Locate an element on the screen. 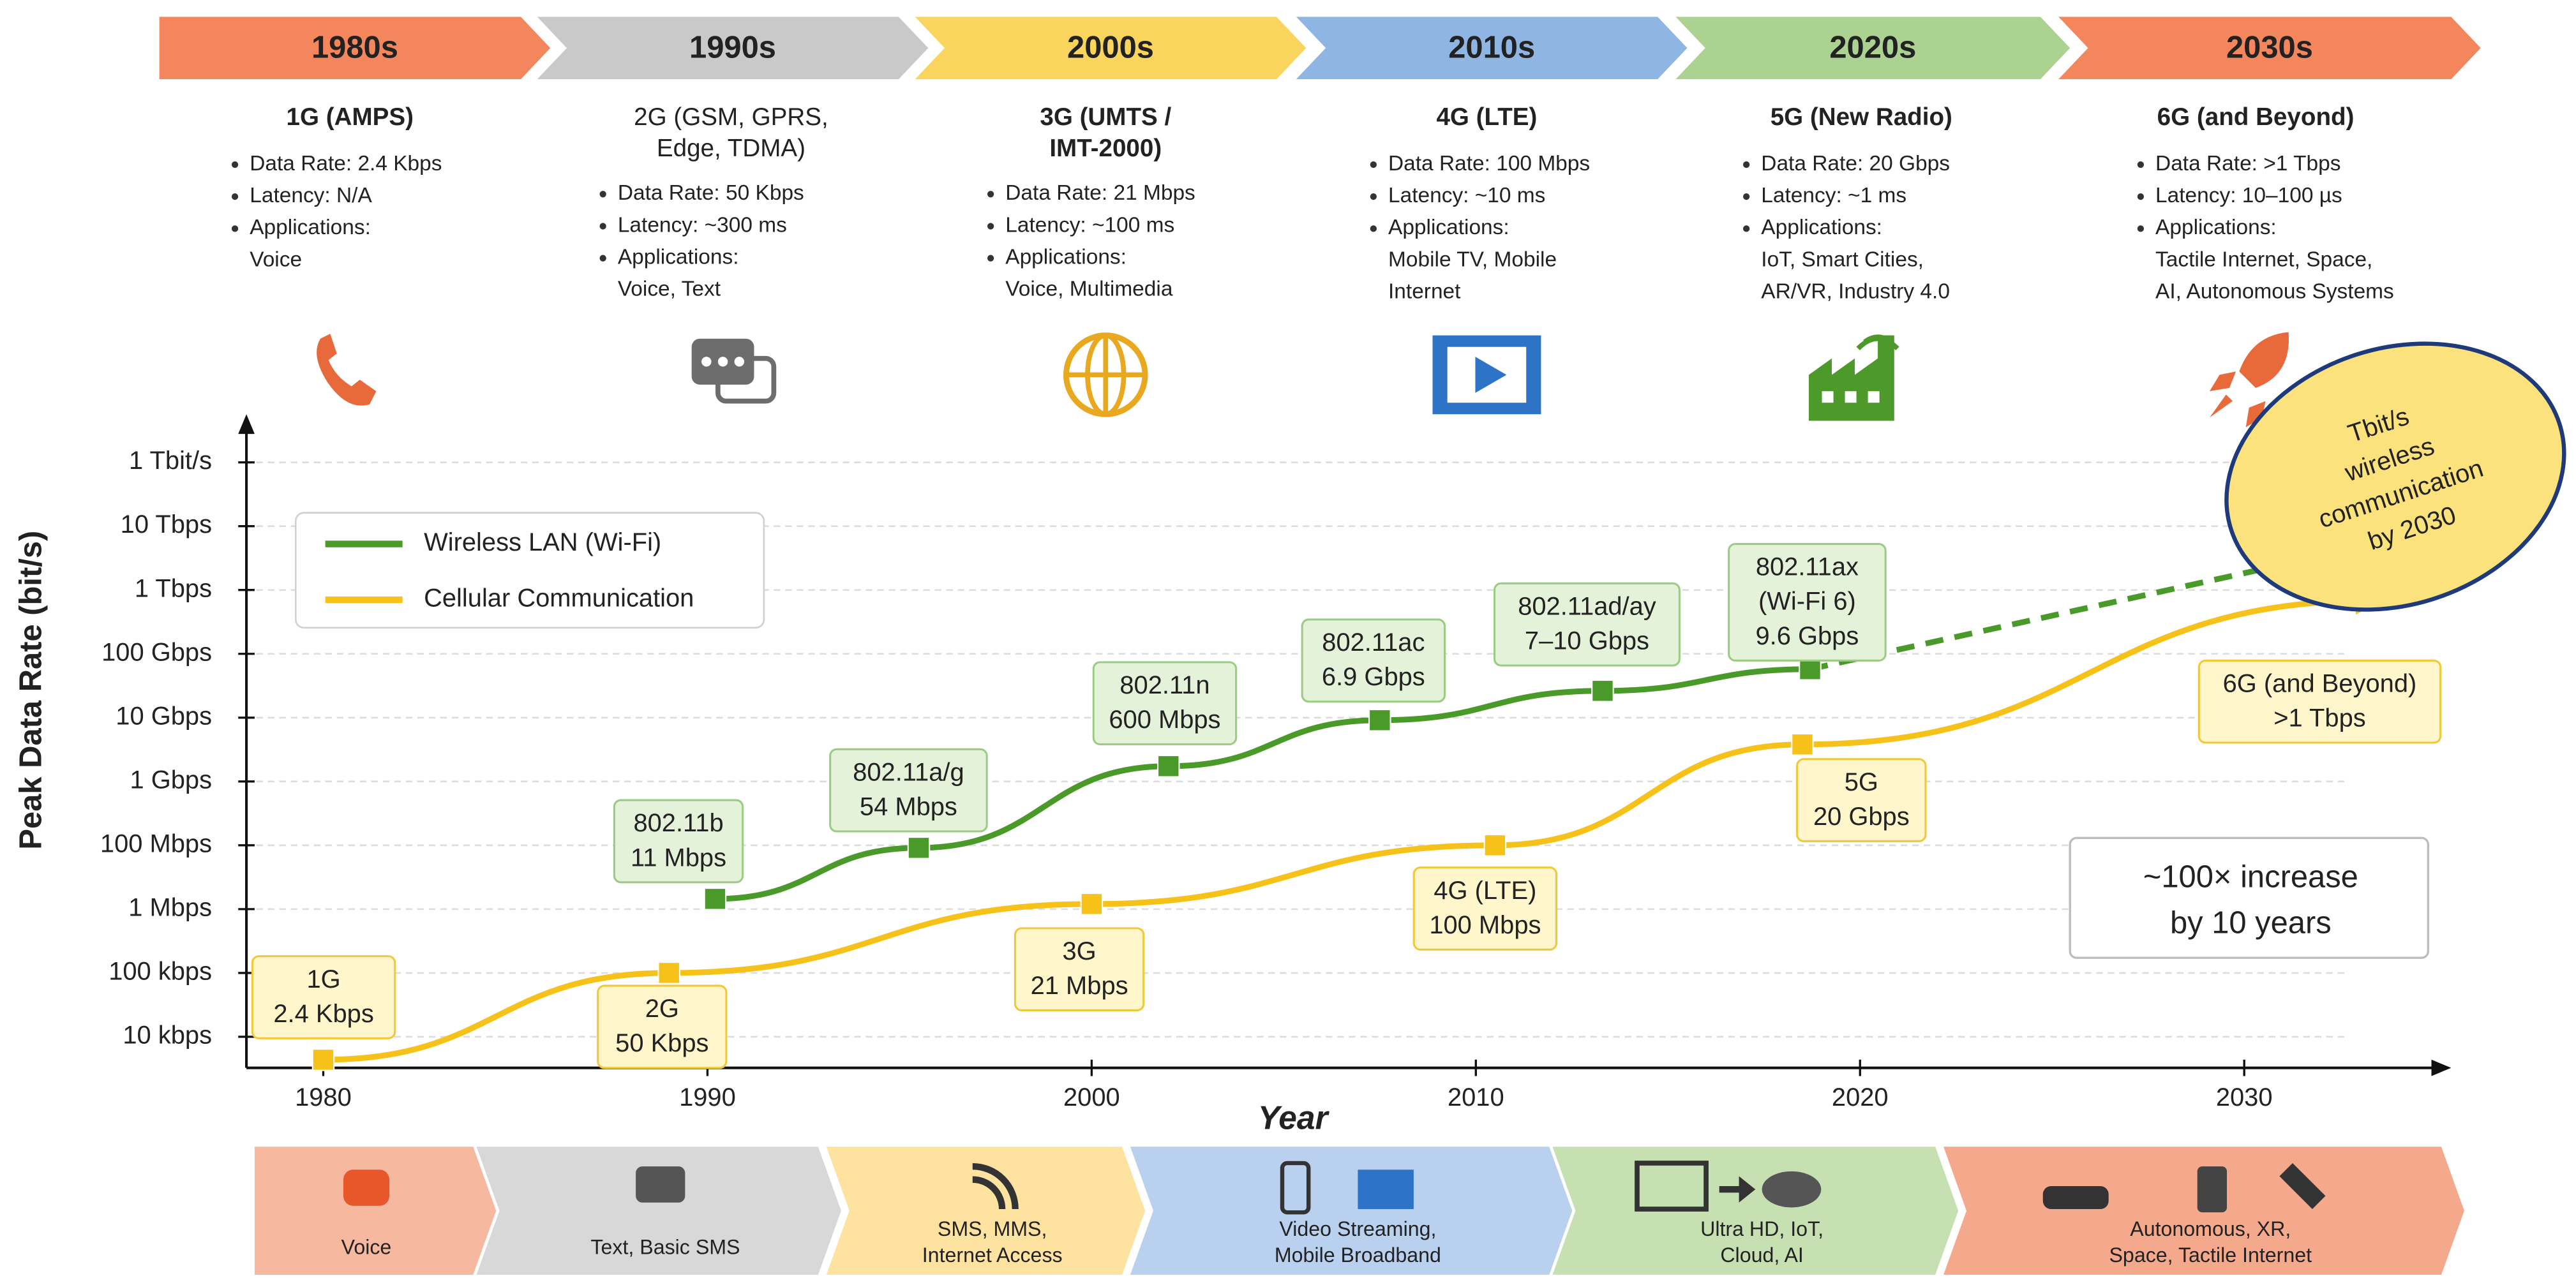  point-label: (Wi-Fi 6) is located at coordinates (1807, 602).